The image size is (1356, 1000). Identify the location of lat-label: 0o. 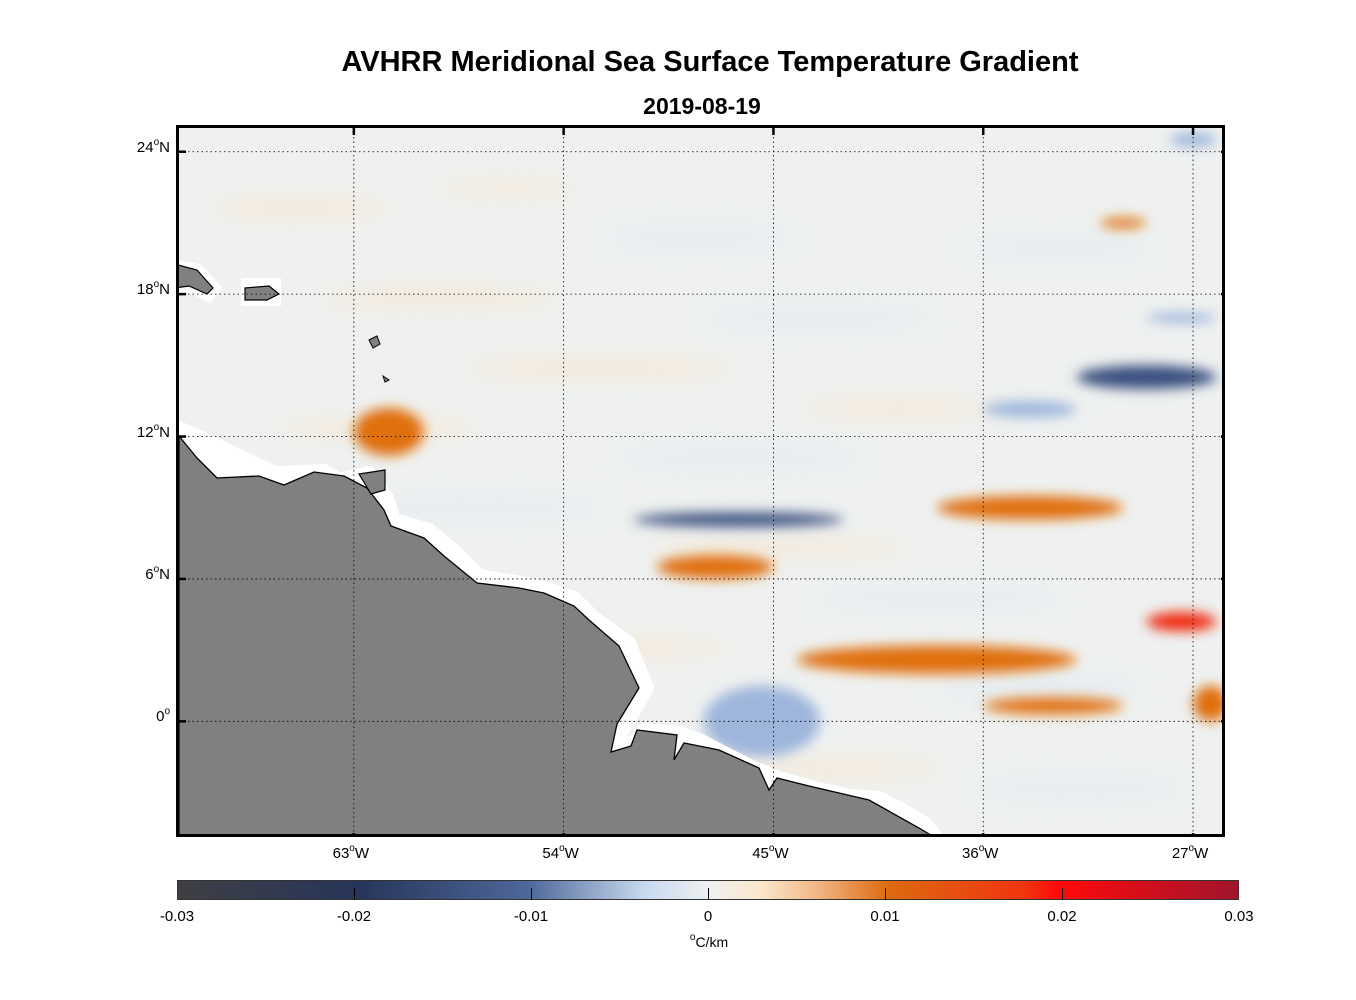
(163, 716).